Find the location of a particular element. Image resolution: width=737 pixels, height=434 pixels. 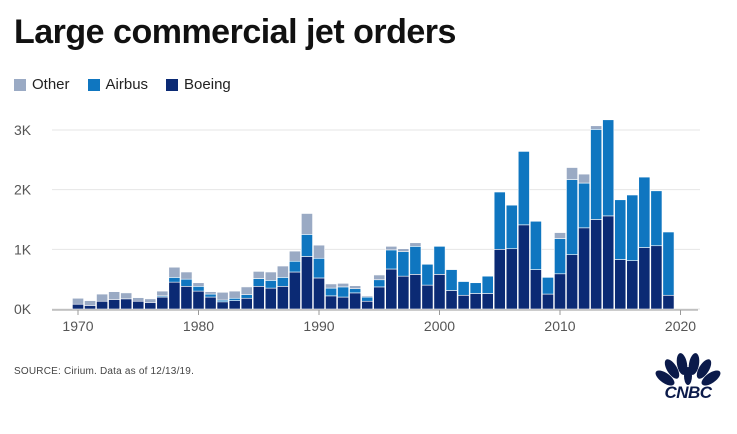

bar-boeing-1973 is located at coordinates (114, 304).